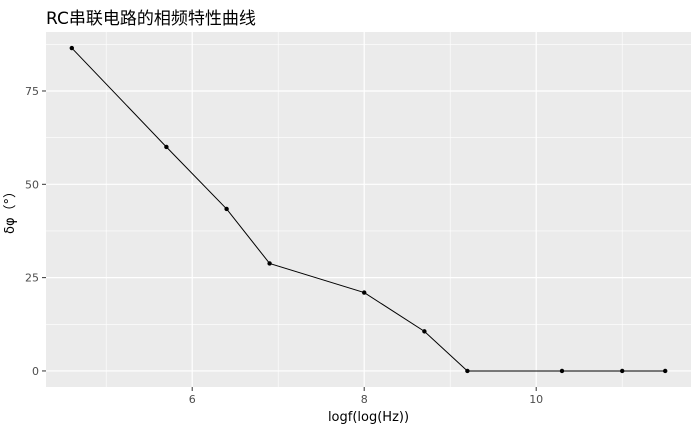 This screenshot has height=432, width=700. I want to click on y-tick-label: 50, so click(32, 184).